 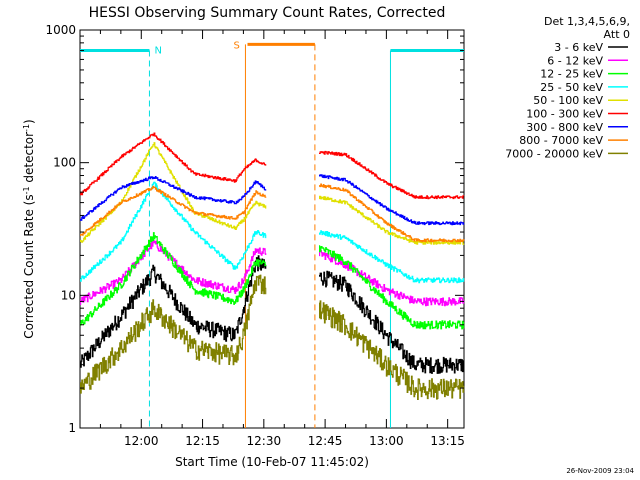 What do you see at coordinates (587, 21) in the screenshot?
I see `legend-header-line1: Det 1,3,4,5,6,9,` at bounding box center [587, 21].